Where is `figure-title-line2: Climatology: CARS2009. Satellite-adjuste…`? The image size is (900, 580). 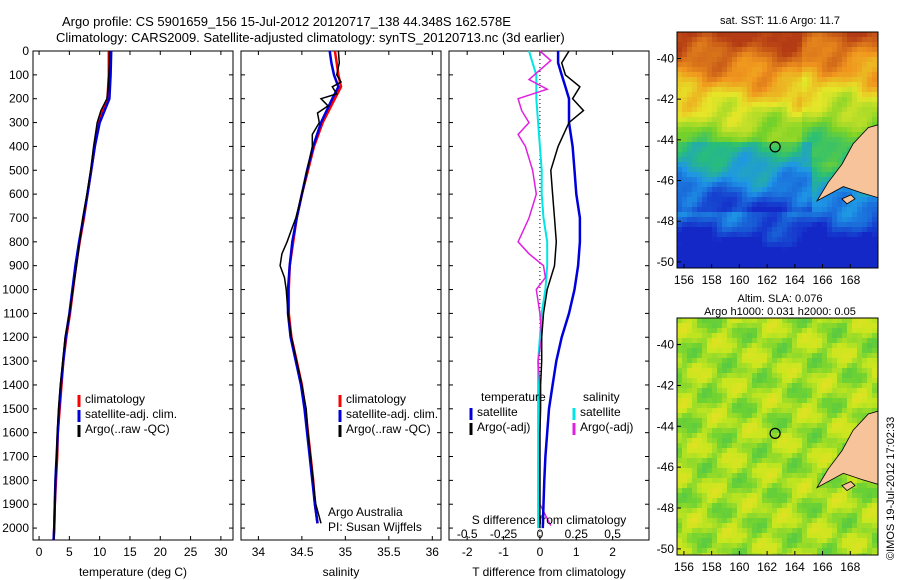
figure-title-line2: Climatology: CARS2009. Satellite-adjuste… is located at coordinates (310, 37).